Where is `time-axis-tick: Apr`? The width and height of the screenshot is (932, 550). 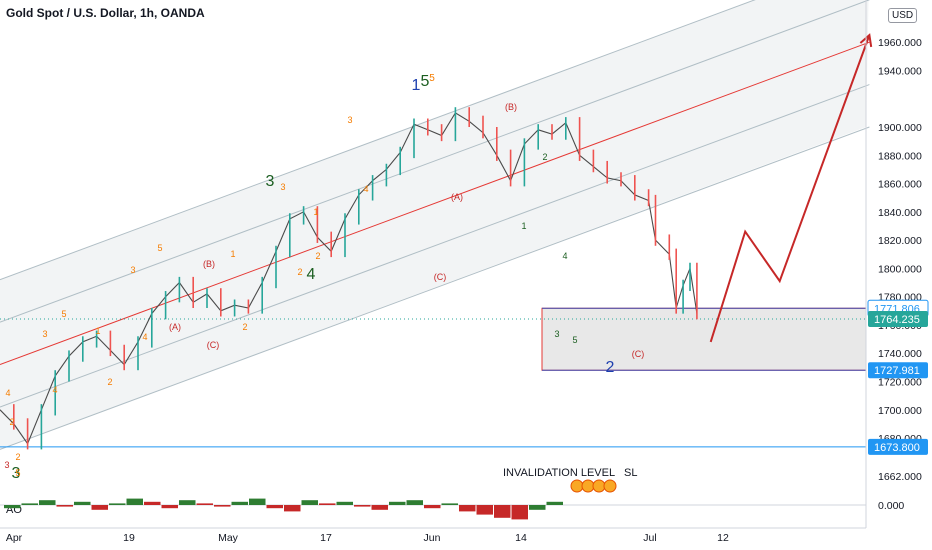
time-axis-tick: Apr is located at coordinates (14, 538).